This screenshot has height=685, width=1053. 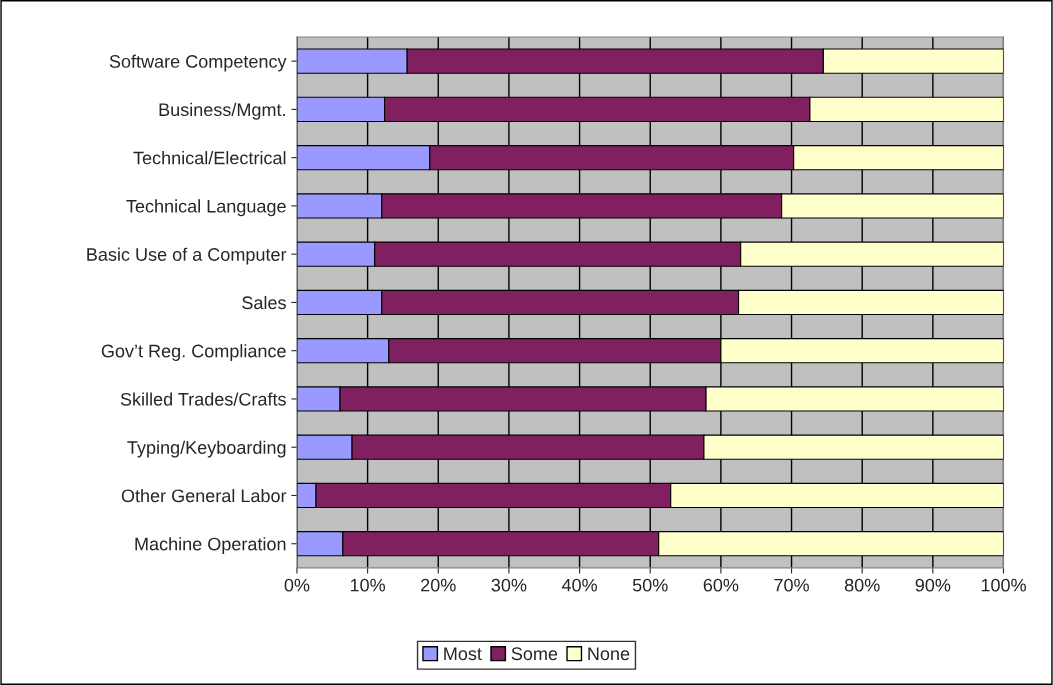 What do you see at coordinates (264, 302) in the screenshot?
I see `y-tick-label: Sales` at bounding box center [264, 302].